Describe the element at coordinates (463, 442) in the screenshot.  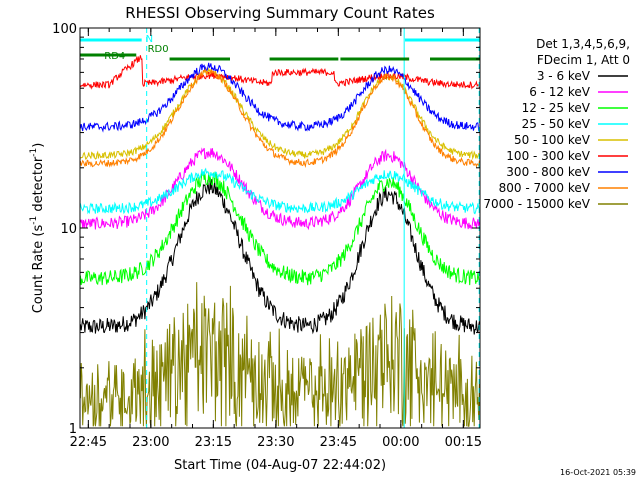
I see `x-tick-label-7: 00:15` at that location.